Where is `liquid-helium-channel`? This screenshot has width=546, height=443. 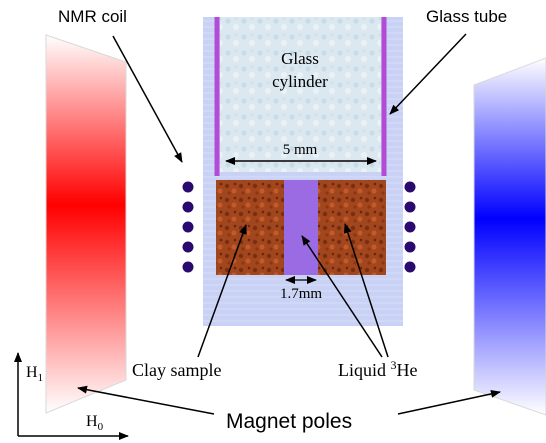
liquid-helium-channel is located at coordinates (301, 227).